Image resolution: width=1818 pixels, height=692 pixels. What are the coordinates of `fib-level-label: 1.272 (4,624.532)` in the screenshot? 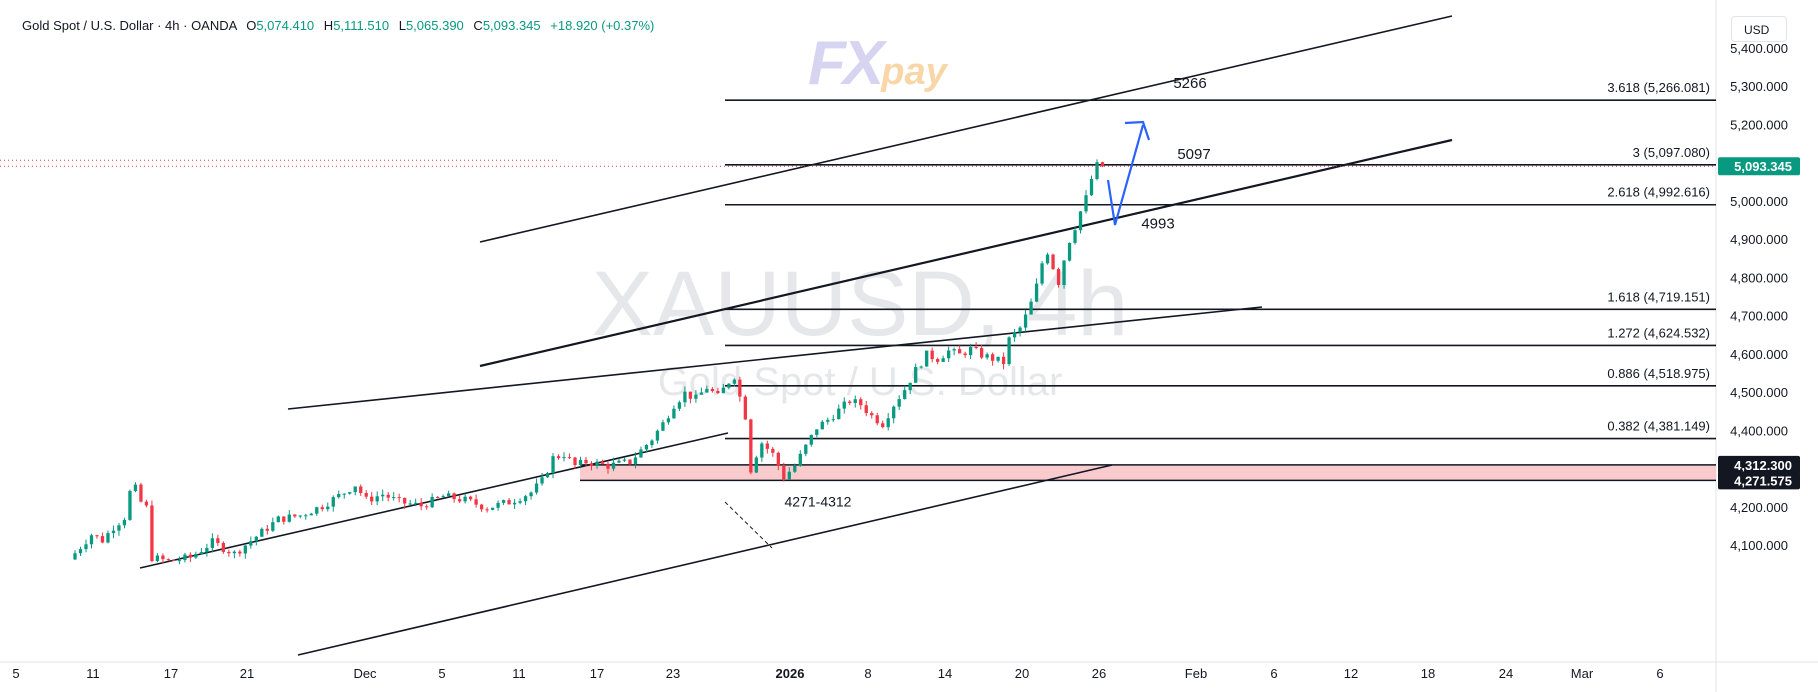 It's located at (1658, 332).